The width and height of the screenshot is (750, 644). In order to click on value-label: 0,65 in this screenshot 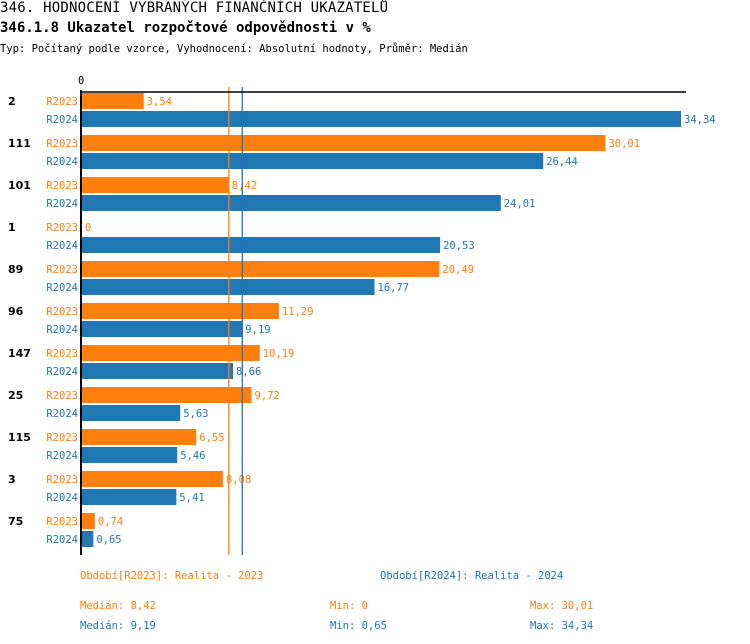, I will do `click(108, 540)`.